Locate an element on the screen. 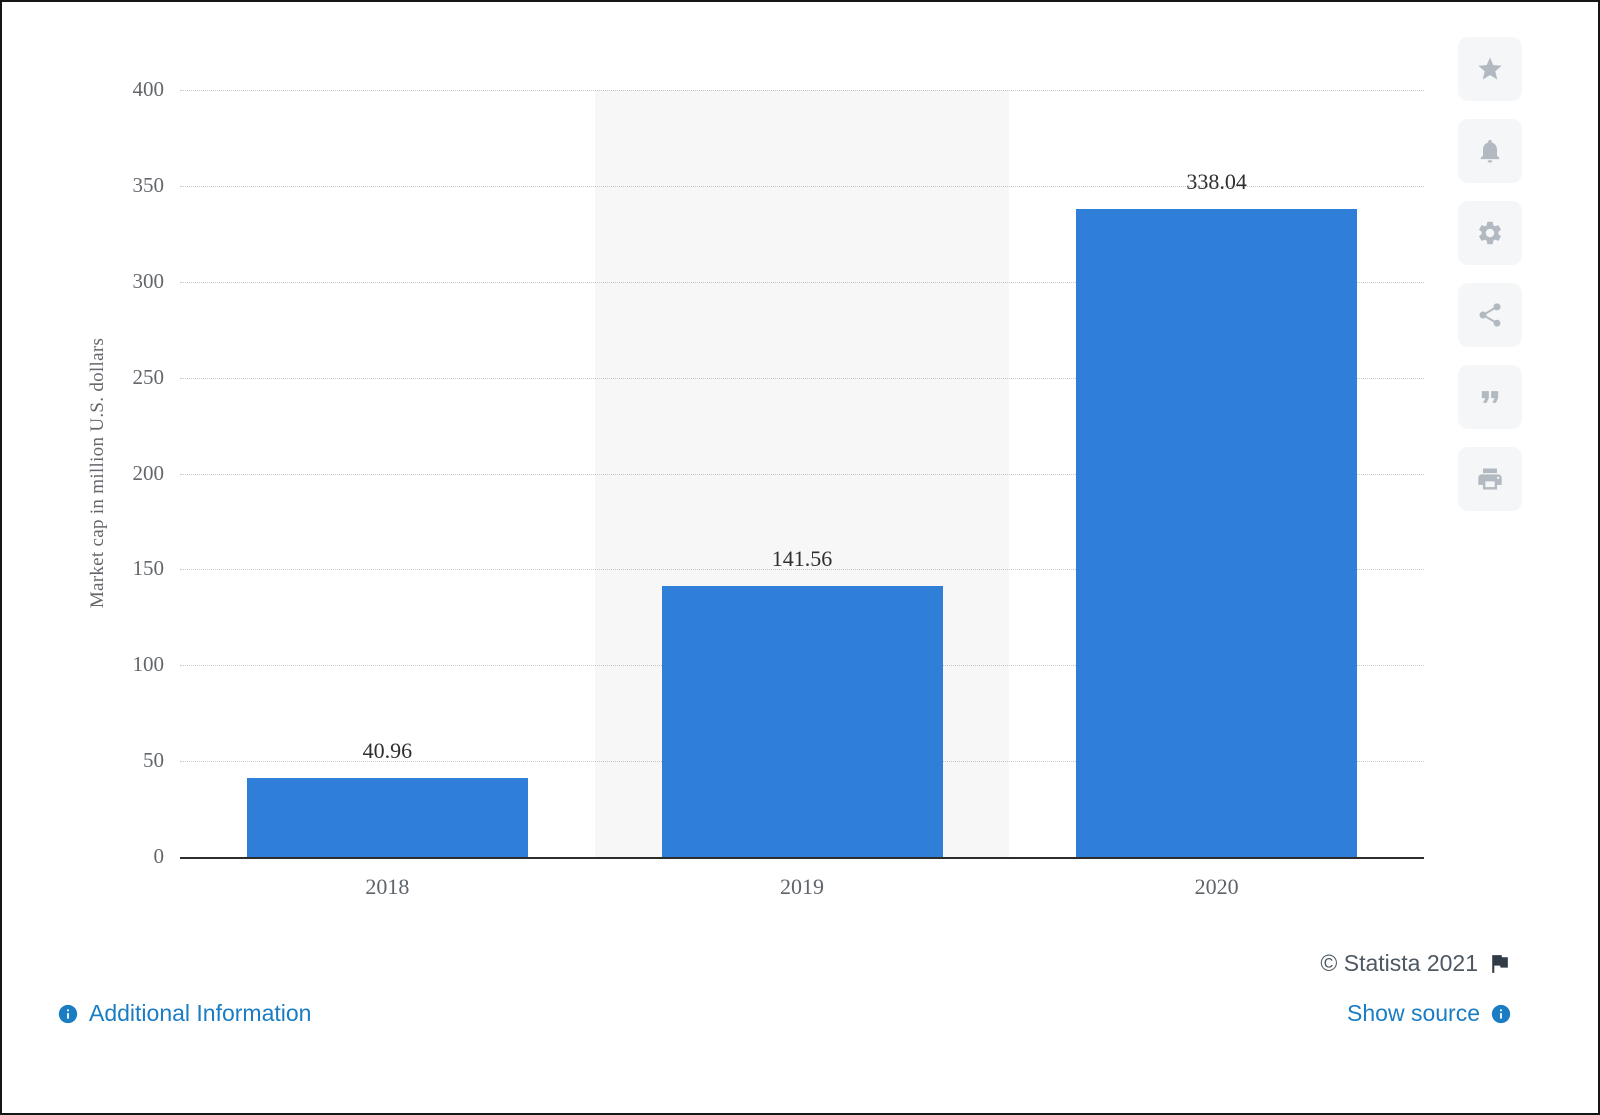 The height and width of the screenshot is (1115, 1600). y-tick-label: 300 is located at coordinates (148, 280).